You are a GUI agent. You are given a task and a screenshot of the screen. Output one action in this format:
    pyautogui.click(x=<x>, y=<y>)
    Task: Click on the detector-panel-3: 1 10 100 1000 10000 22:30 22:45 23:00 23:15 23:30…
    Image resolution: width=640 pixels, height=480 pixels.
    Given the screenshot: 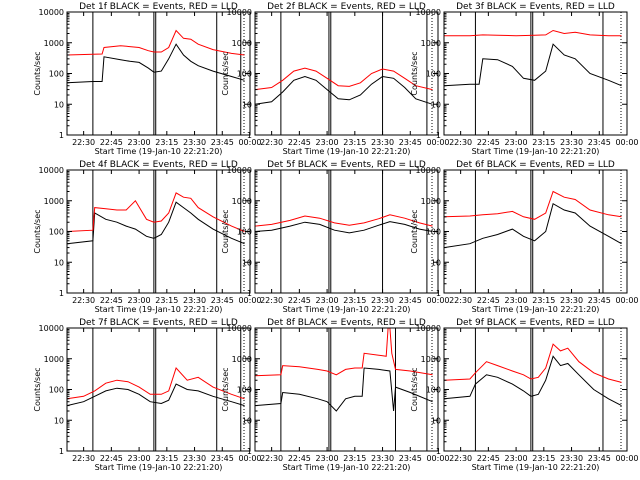 What is the action you would take?
    pyautogui.click(x=524, y=79)
    